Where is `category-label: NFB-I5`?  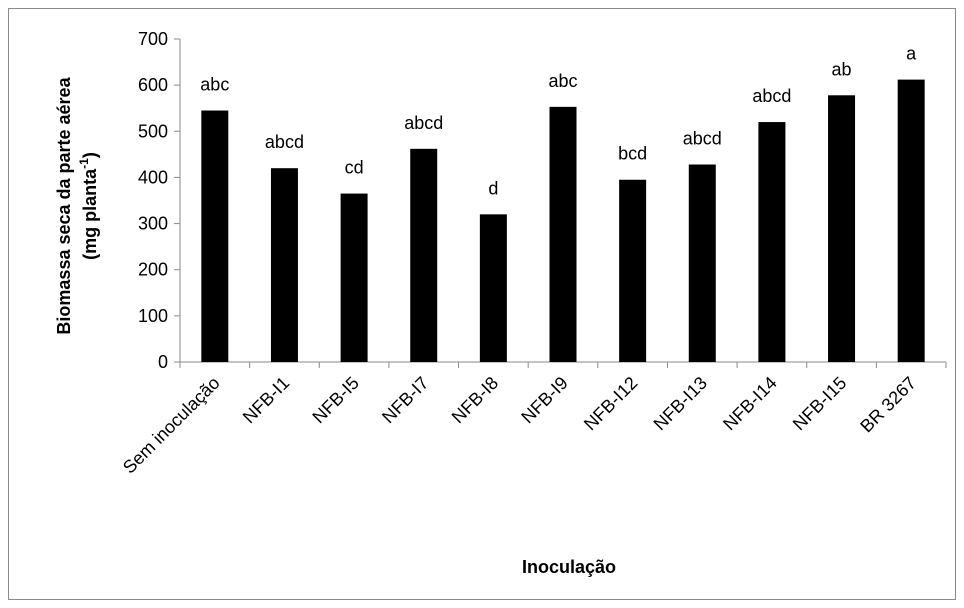
category-label: NFB-I5 is located at coordinates (335, 400).